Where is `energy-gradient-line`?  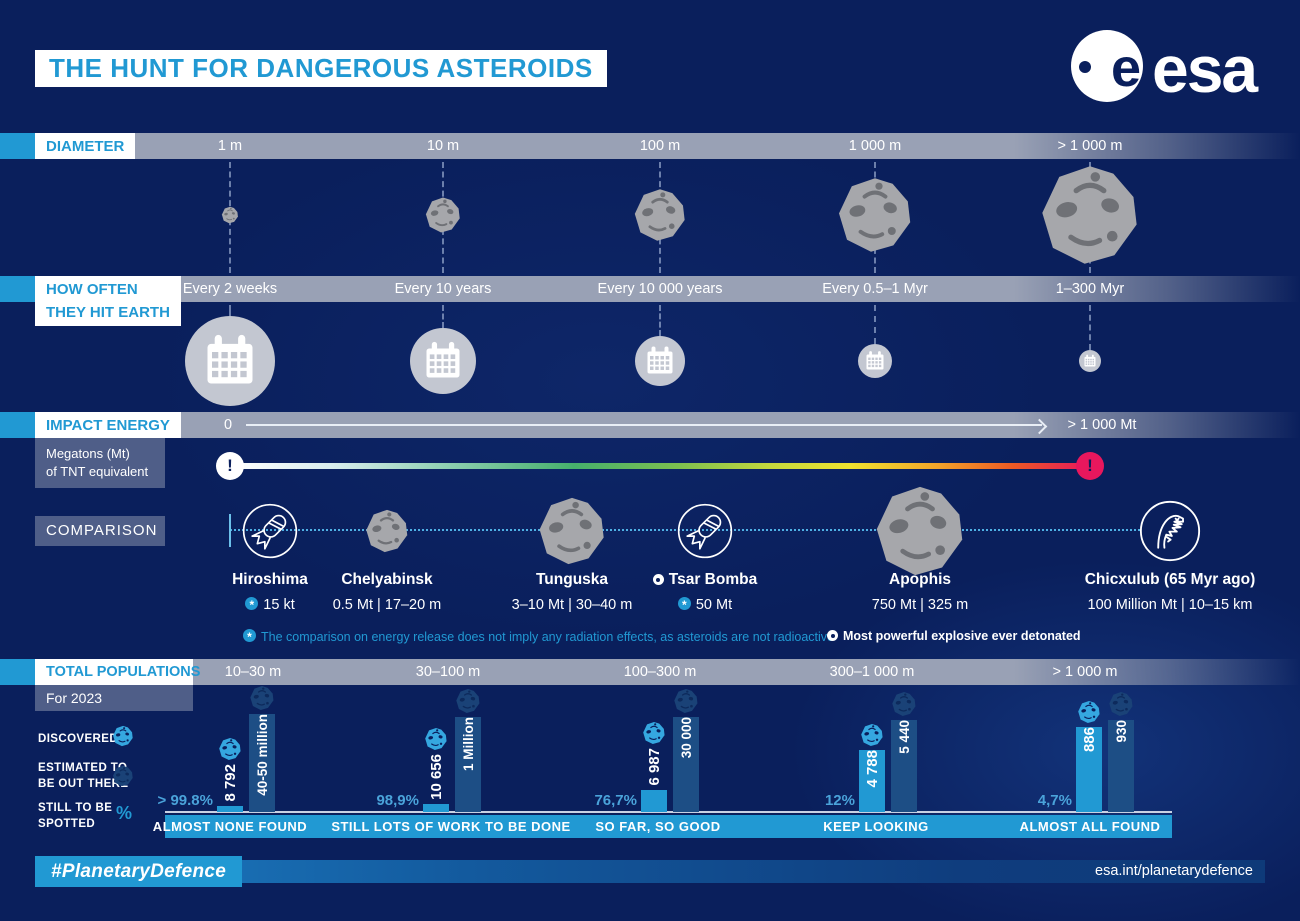
energy-gradient-line is located at coordinates (660, 466).